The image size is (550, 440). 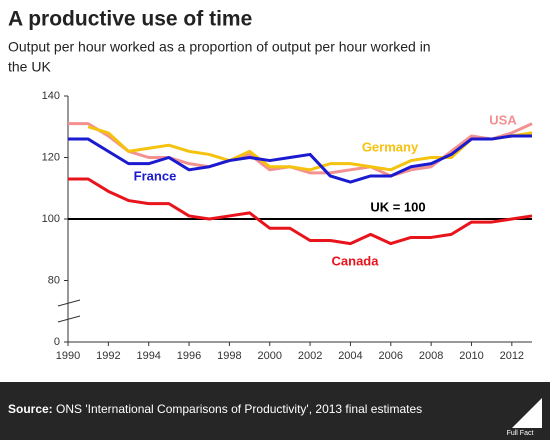 What do you see at coordinates (148, 356) in the screenshot?
I see `x-tick-label: 1994` at bounding box center [148, 356].